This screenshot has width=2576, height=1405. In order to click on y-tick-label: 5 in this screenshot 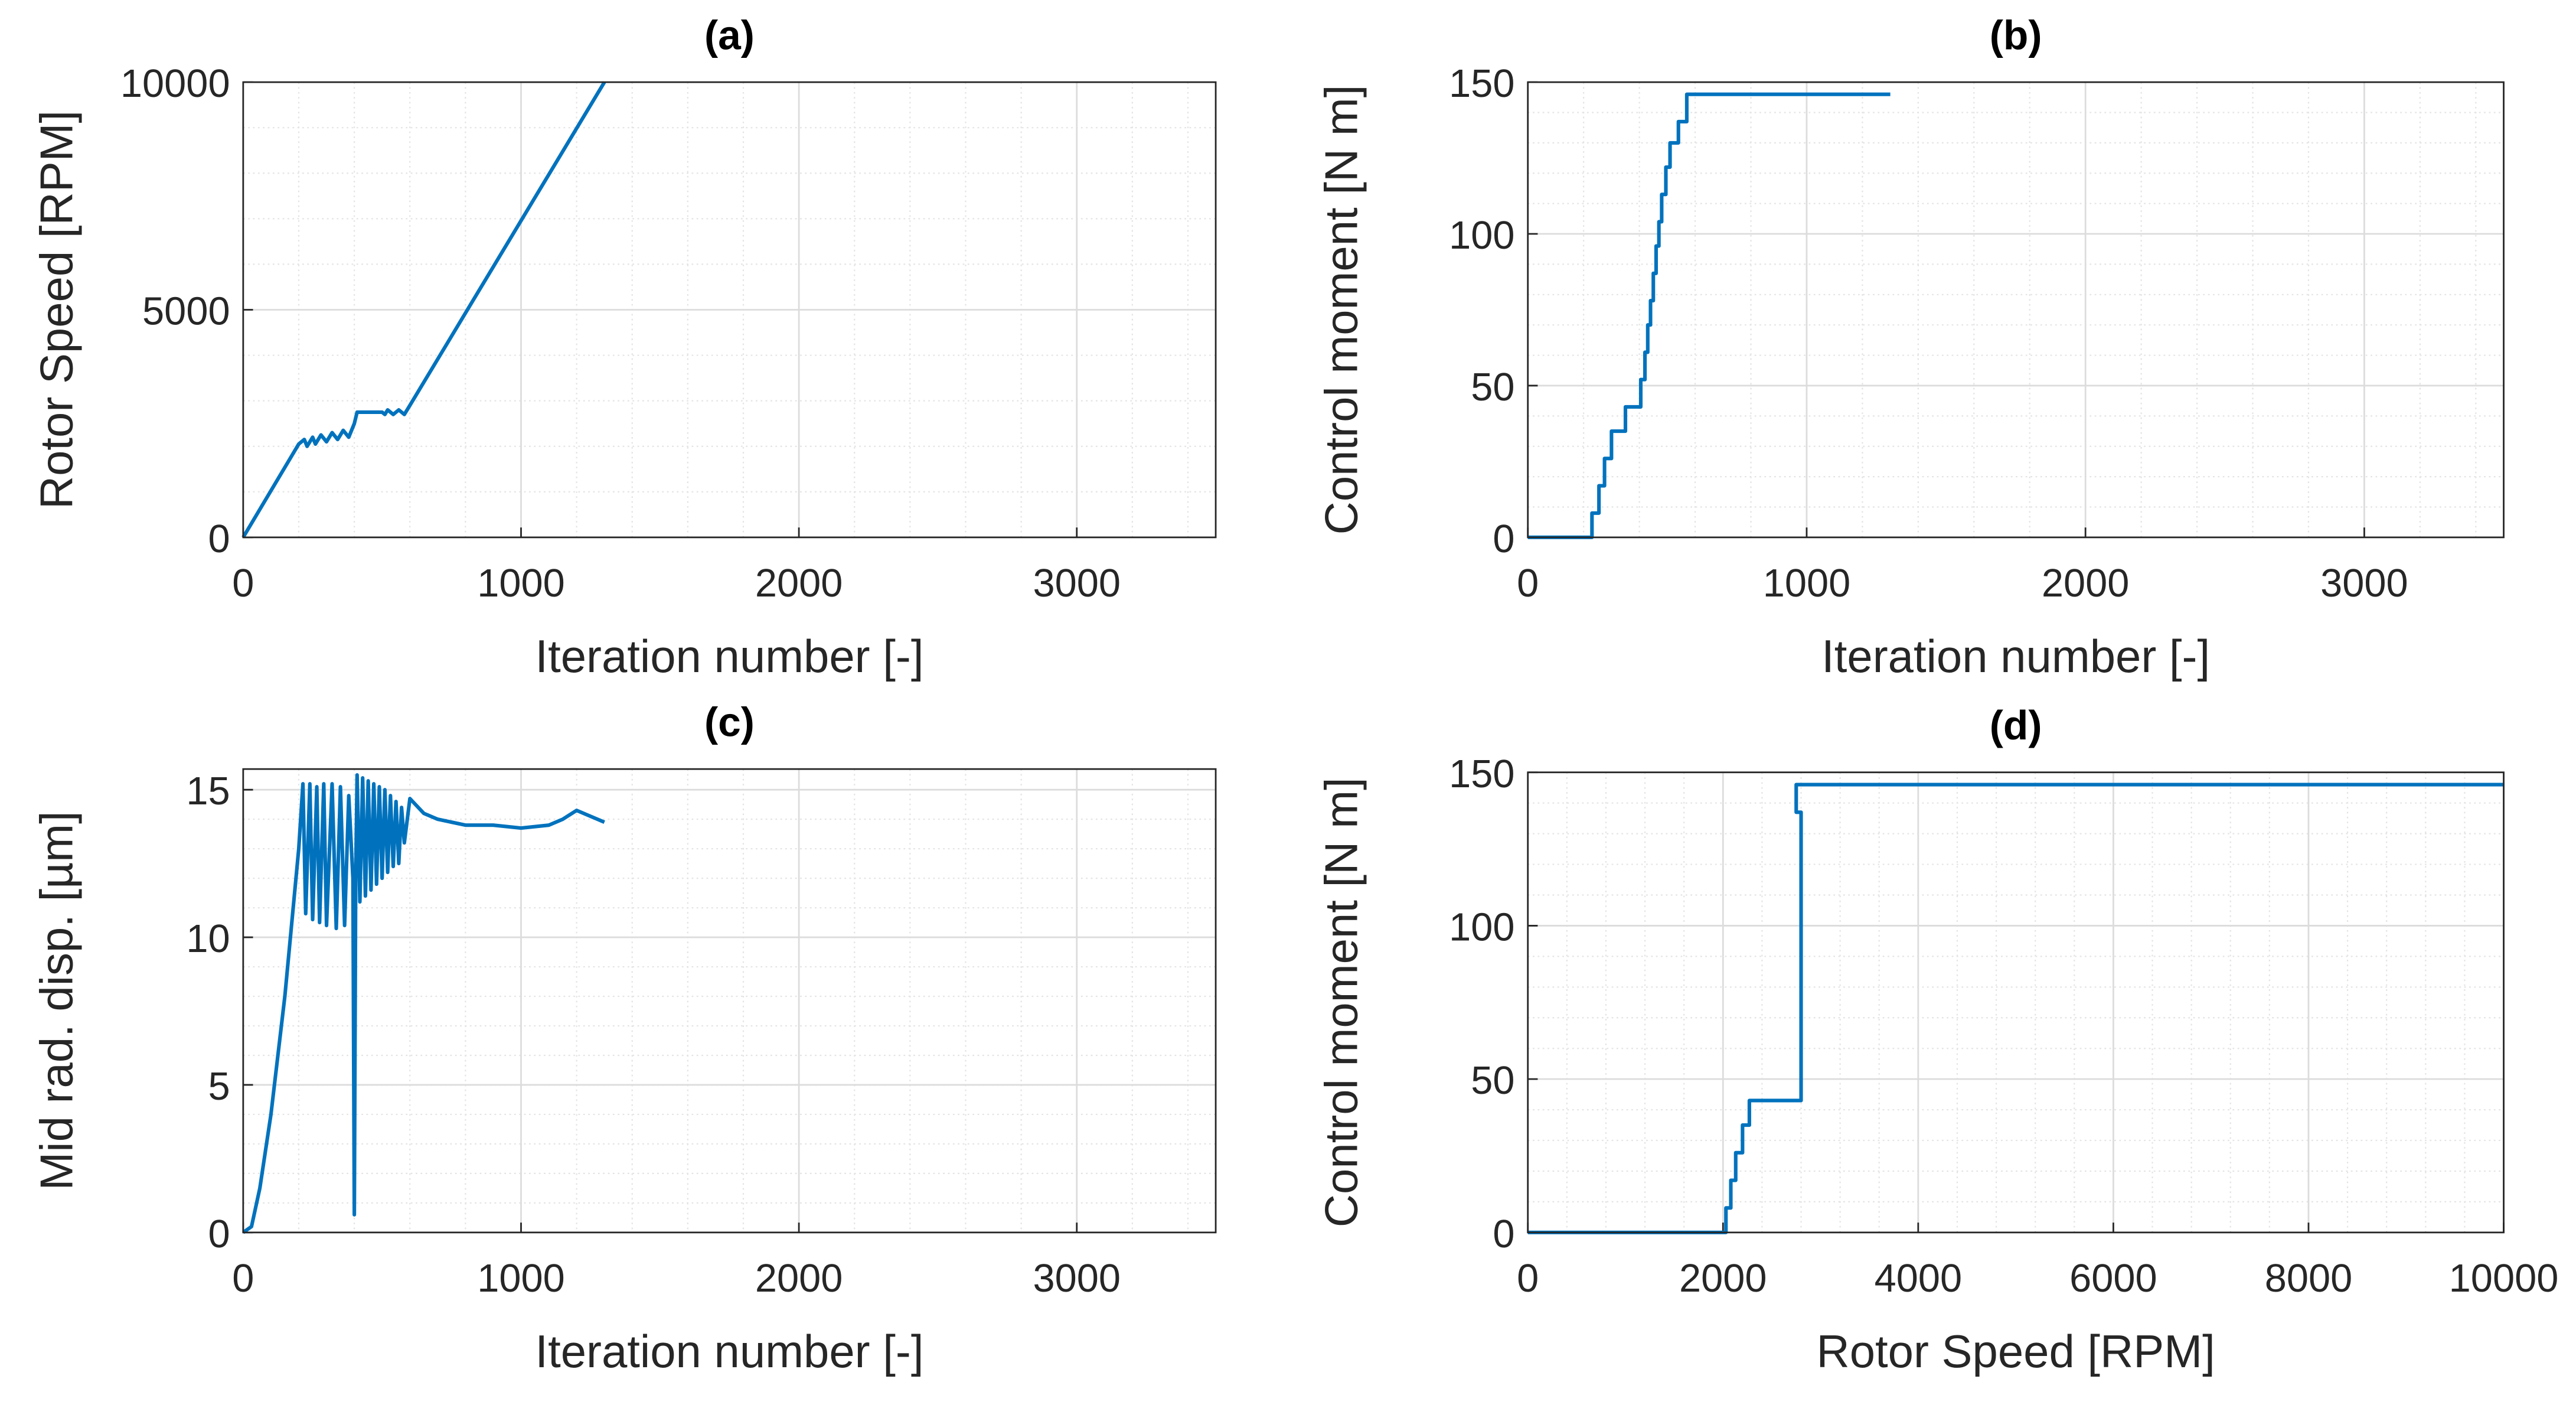, I will do `click(219, 1087)`.